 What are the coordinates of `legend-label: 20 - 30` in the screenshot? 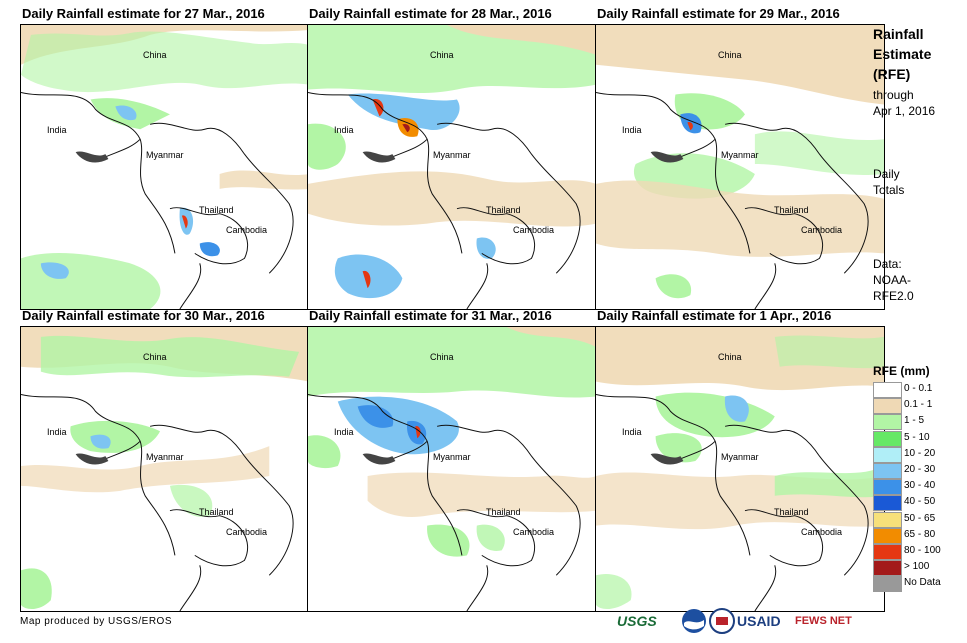 It's located at (920, 469).